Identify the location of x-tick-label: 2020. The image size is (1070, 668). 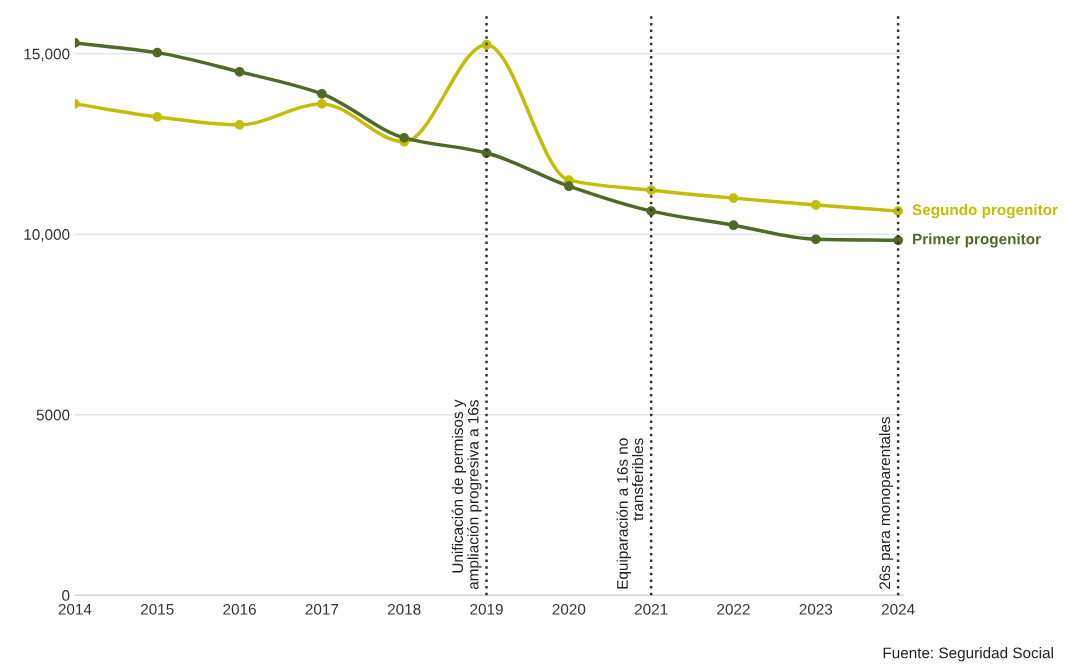
(569, 609).